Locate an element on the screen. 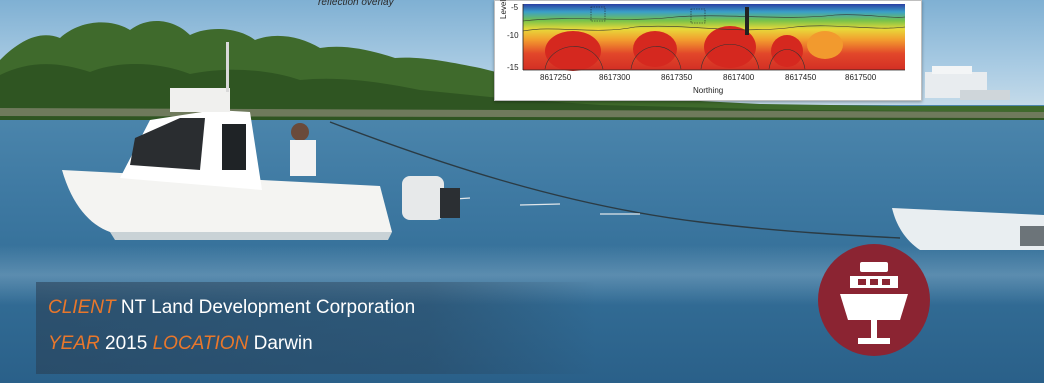 This screenshot has width=1044, height=383. client-line: CLIENT NT Land Development Corporation is located at coordinates (231, 308).